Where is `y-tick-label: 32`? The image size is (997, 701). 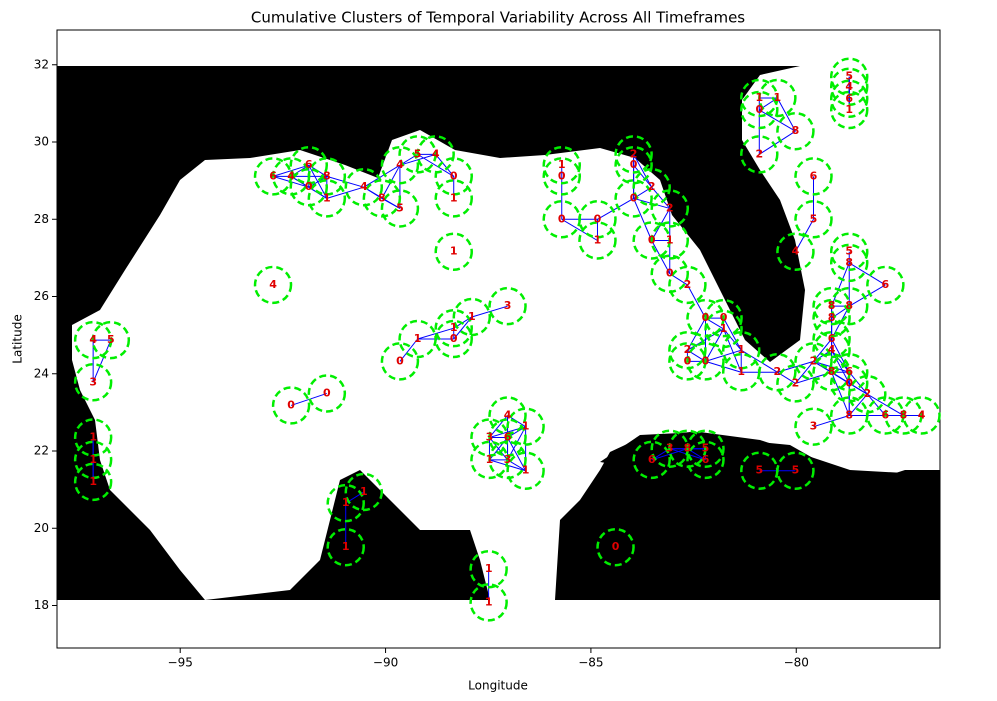 y-tick-label: 32 is located at coordinates (41, 64).